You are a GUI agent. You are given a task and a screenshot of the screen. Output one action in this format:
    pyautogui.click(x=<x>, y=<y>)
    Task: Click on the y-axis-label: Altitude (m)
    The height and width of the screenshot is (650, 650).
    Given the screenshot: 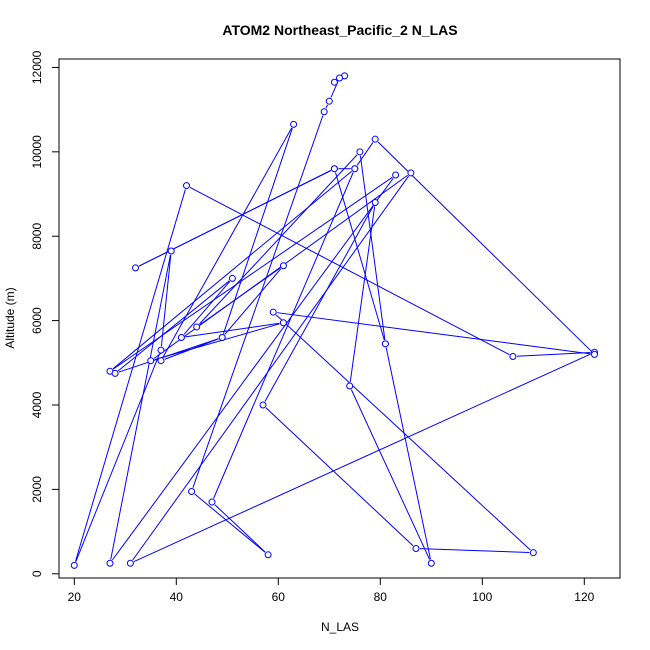 What is the action you would take?
    pyautogui.click(x=10, y=317)
    